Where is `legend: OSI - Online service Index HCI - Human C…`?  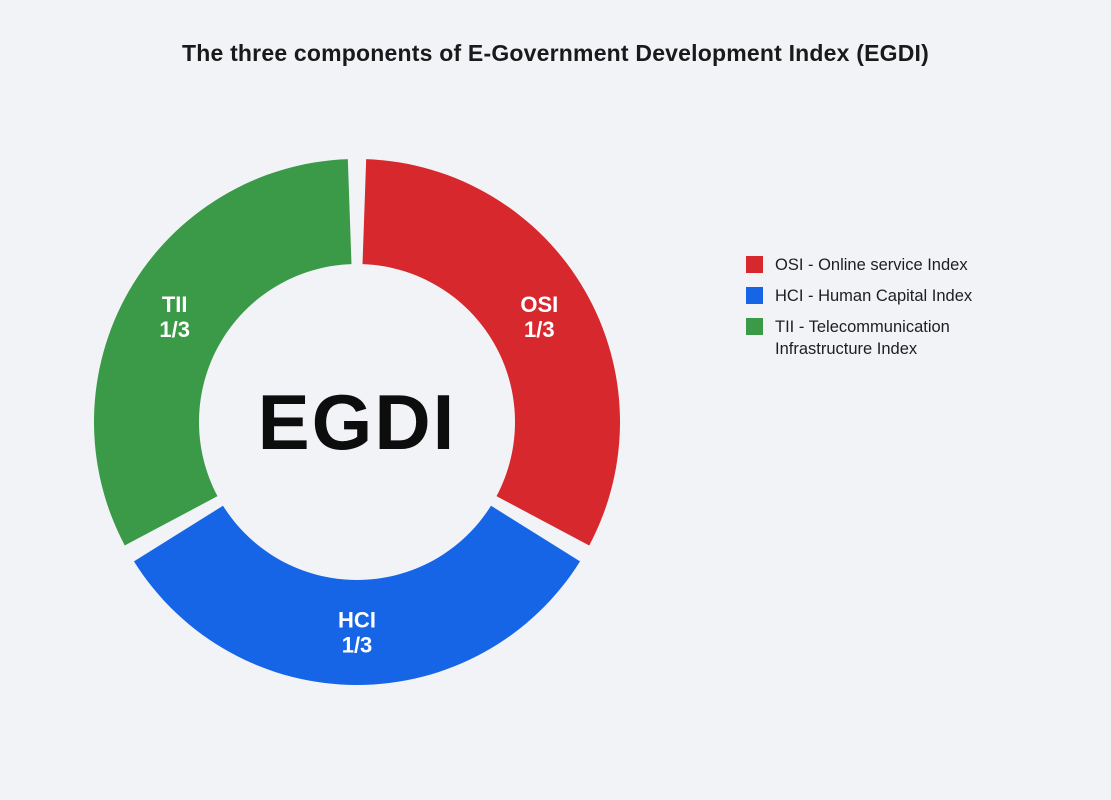 legend: OSI - Online service Index HCI - Human C… is located at coordinates (876, 311).